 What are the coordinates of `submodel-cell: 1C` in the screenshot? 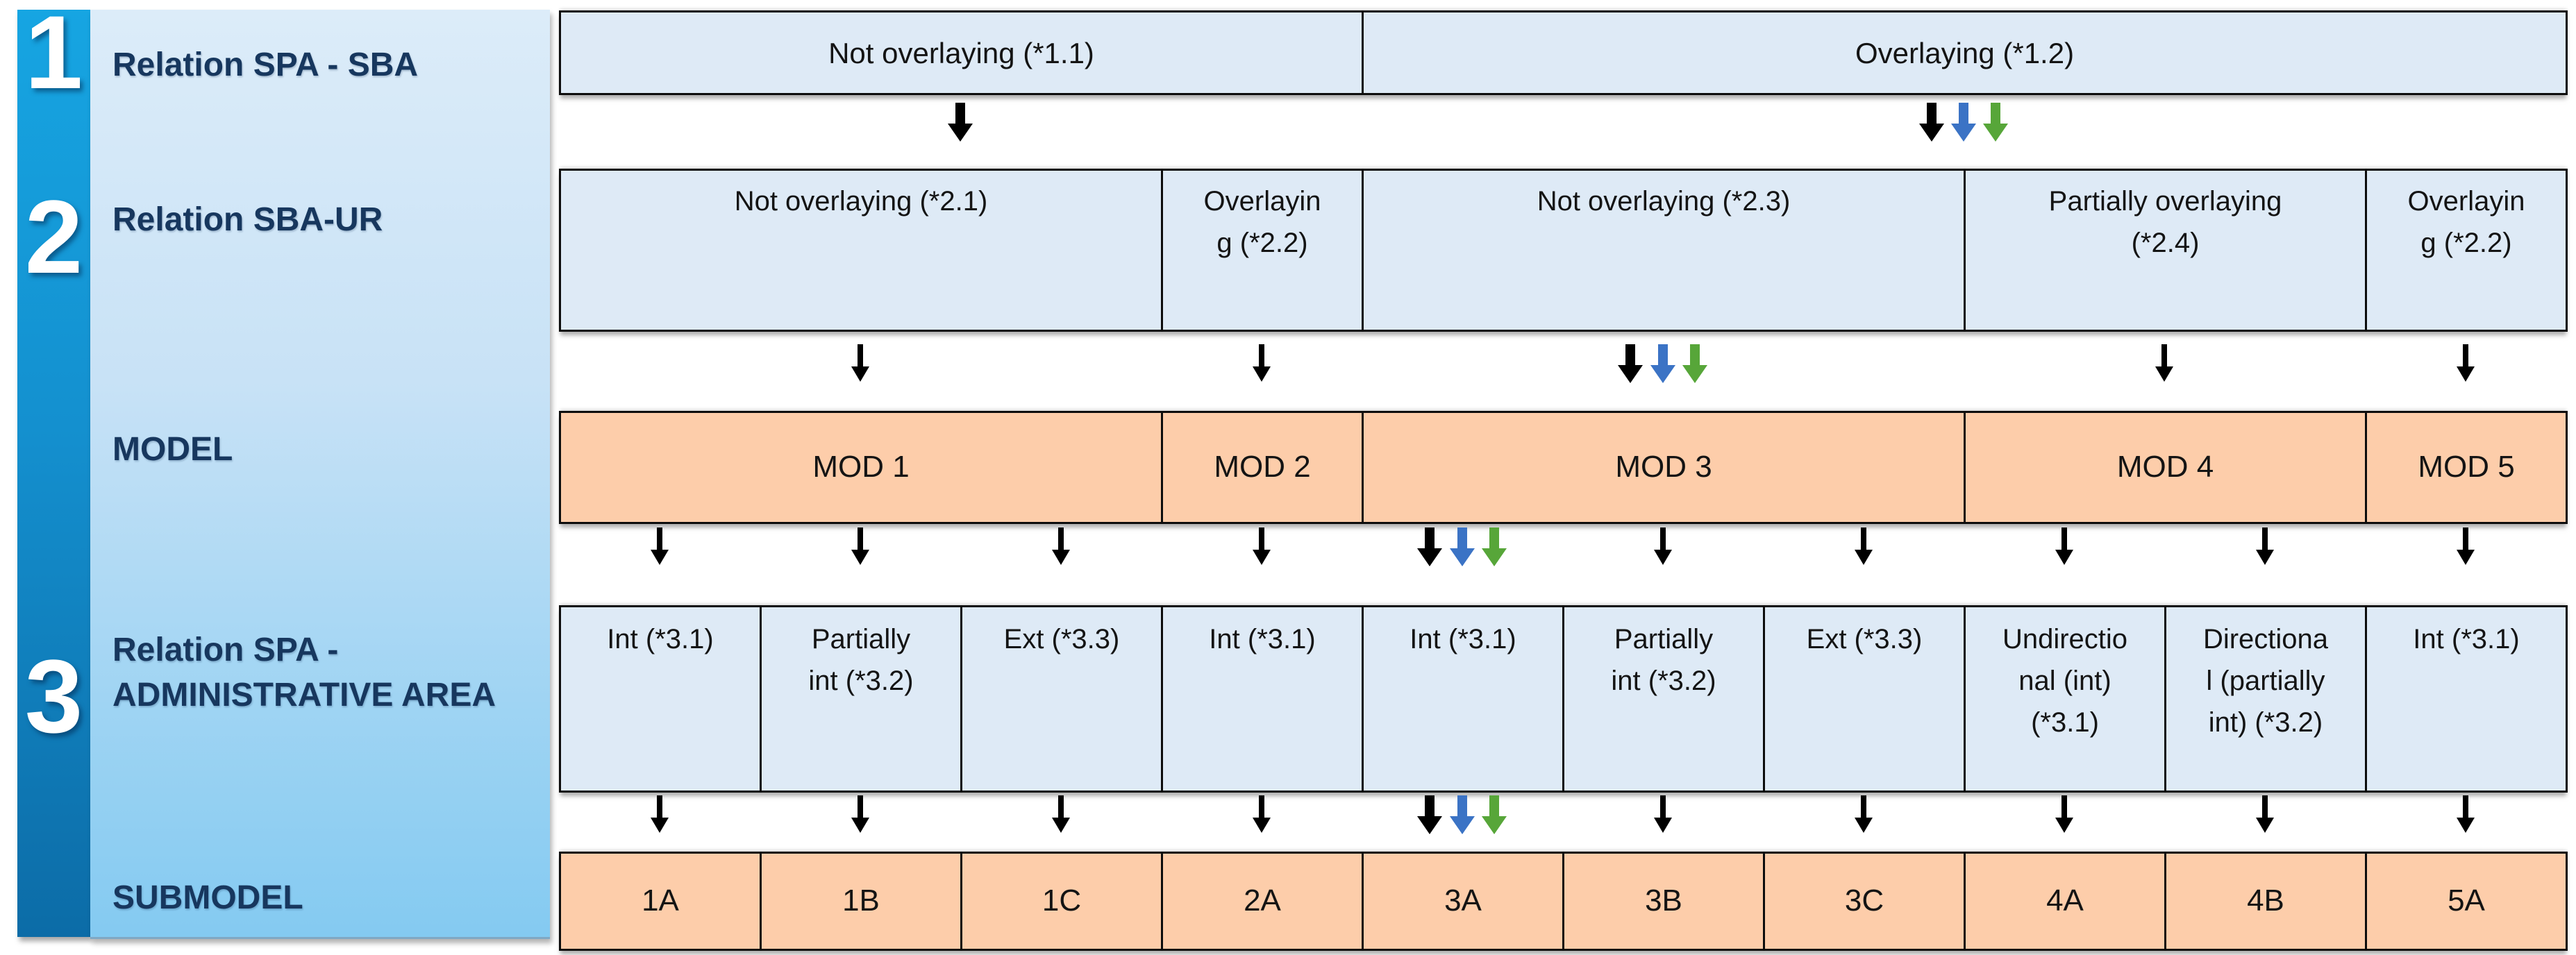 It's located at (1061, 901).